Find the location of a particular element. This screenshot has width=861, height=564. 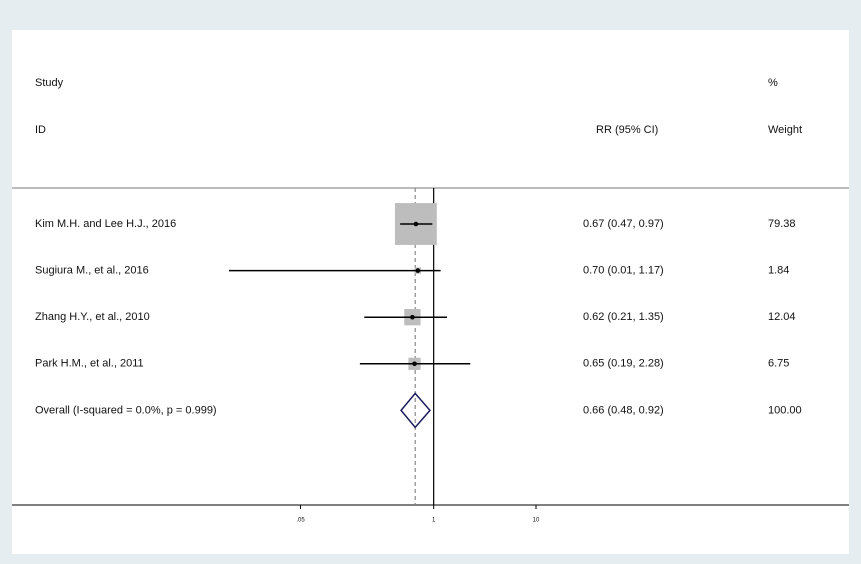

study-label: Sugiura M., et al., 2016 is located at coordinates (92, 271).